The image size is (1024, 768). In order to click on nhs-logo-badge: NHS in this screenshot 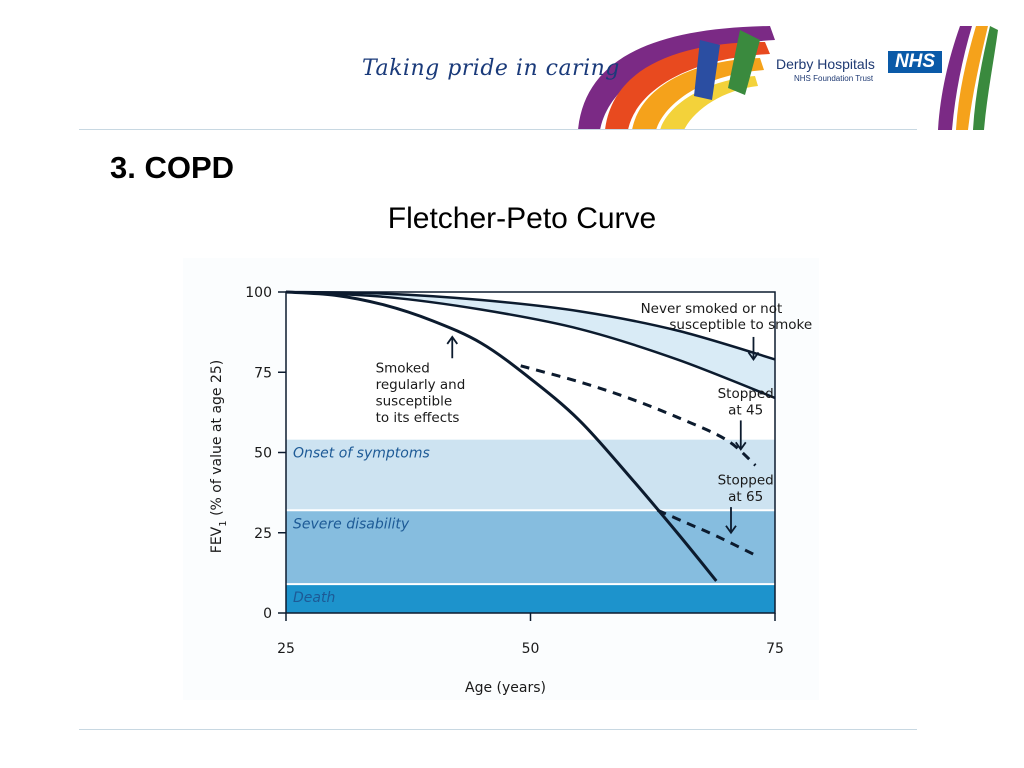, I will do `click(915, 62)`.